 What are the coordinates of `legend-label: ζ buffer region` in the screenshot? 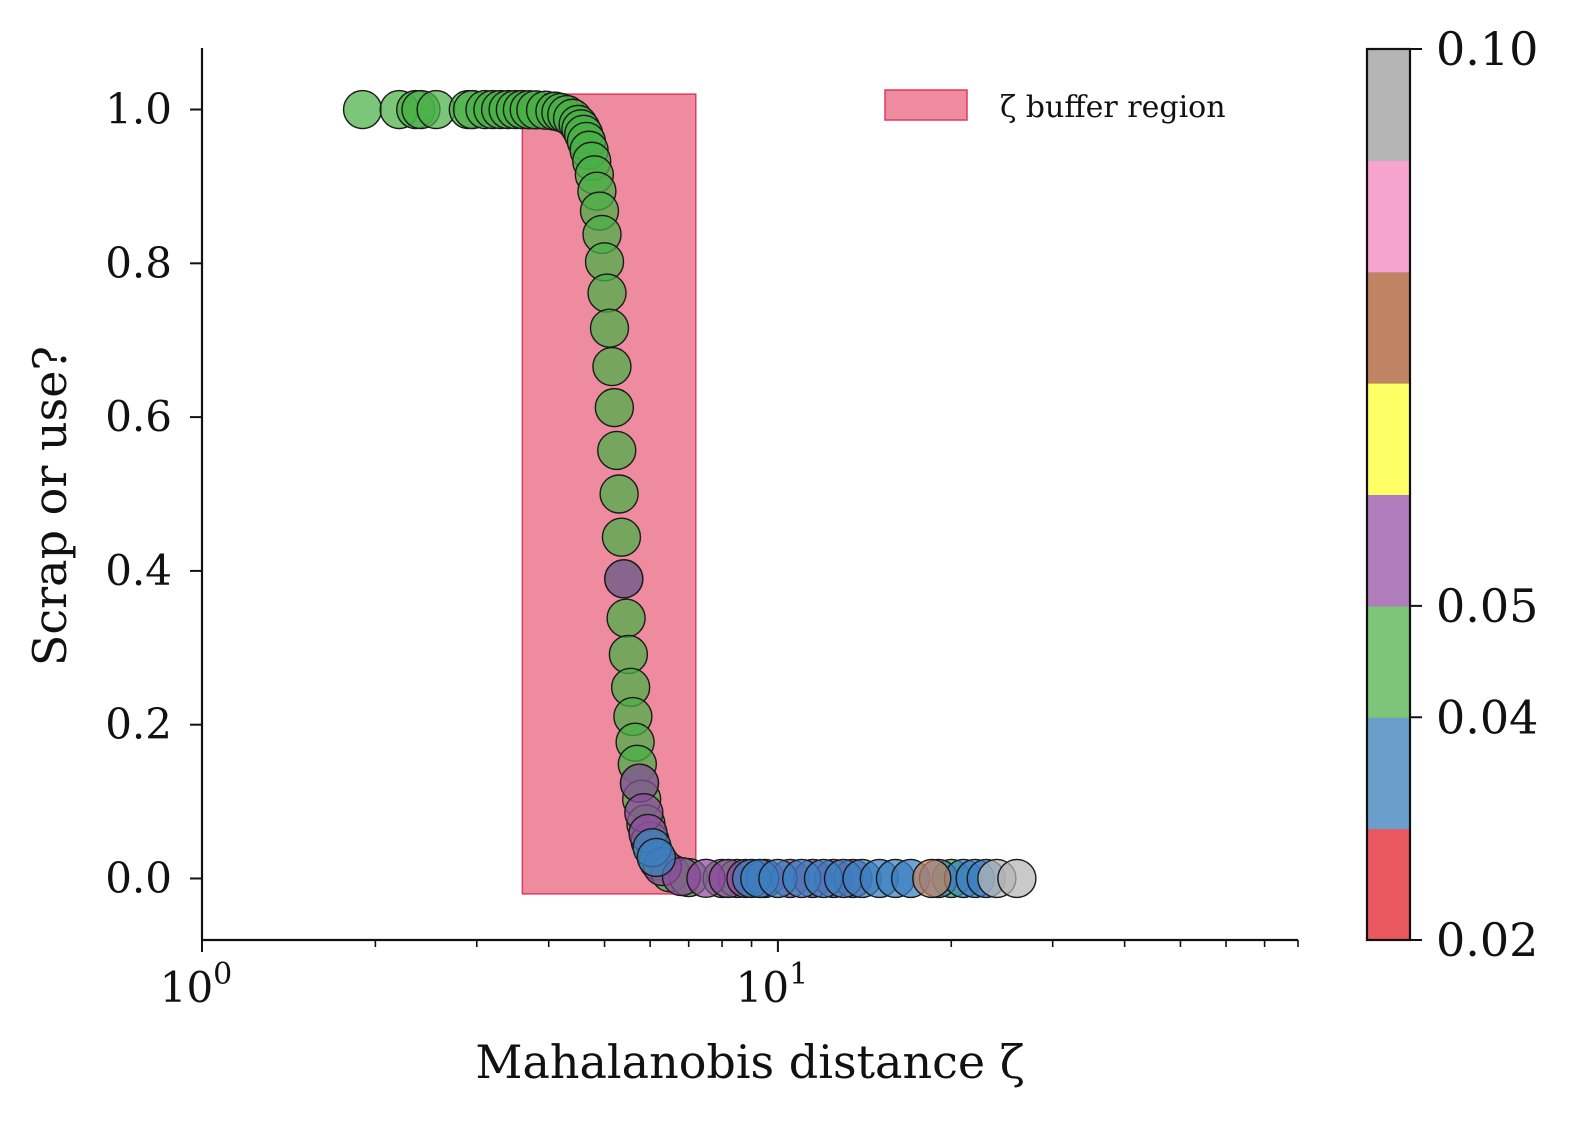 It's located at (1113, 107).